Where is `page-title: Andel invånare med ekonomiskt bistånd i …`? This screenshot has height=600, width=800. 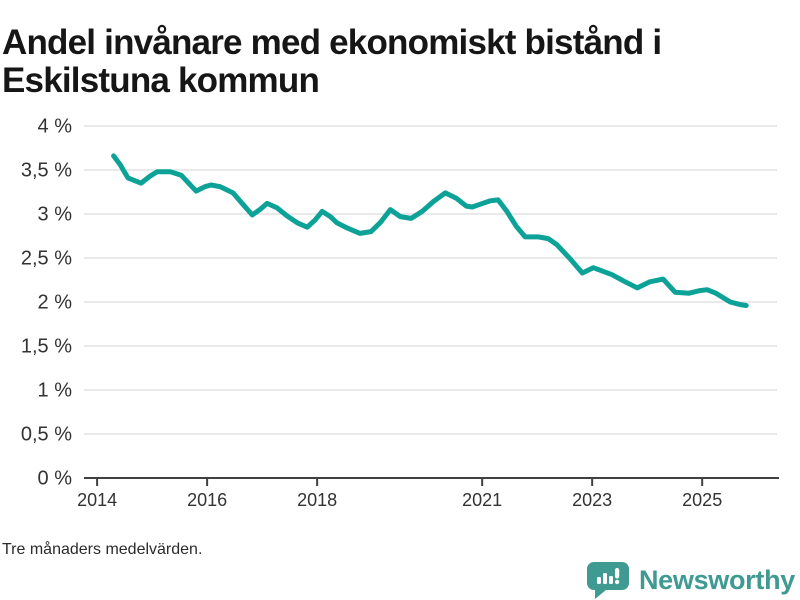 page-title: Andel invånare med ekonomiskt bistånd i … is located at coordinates (332, 62).